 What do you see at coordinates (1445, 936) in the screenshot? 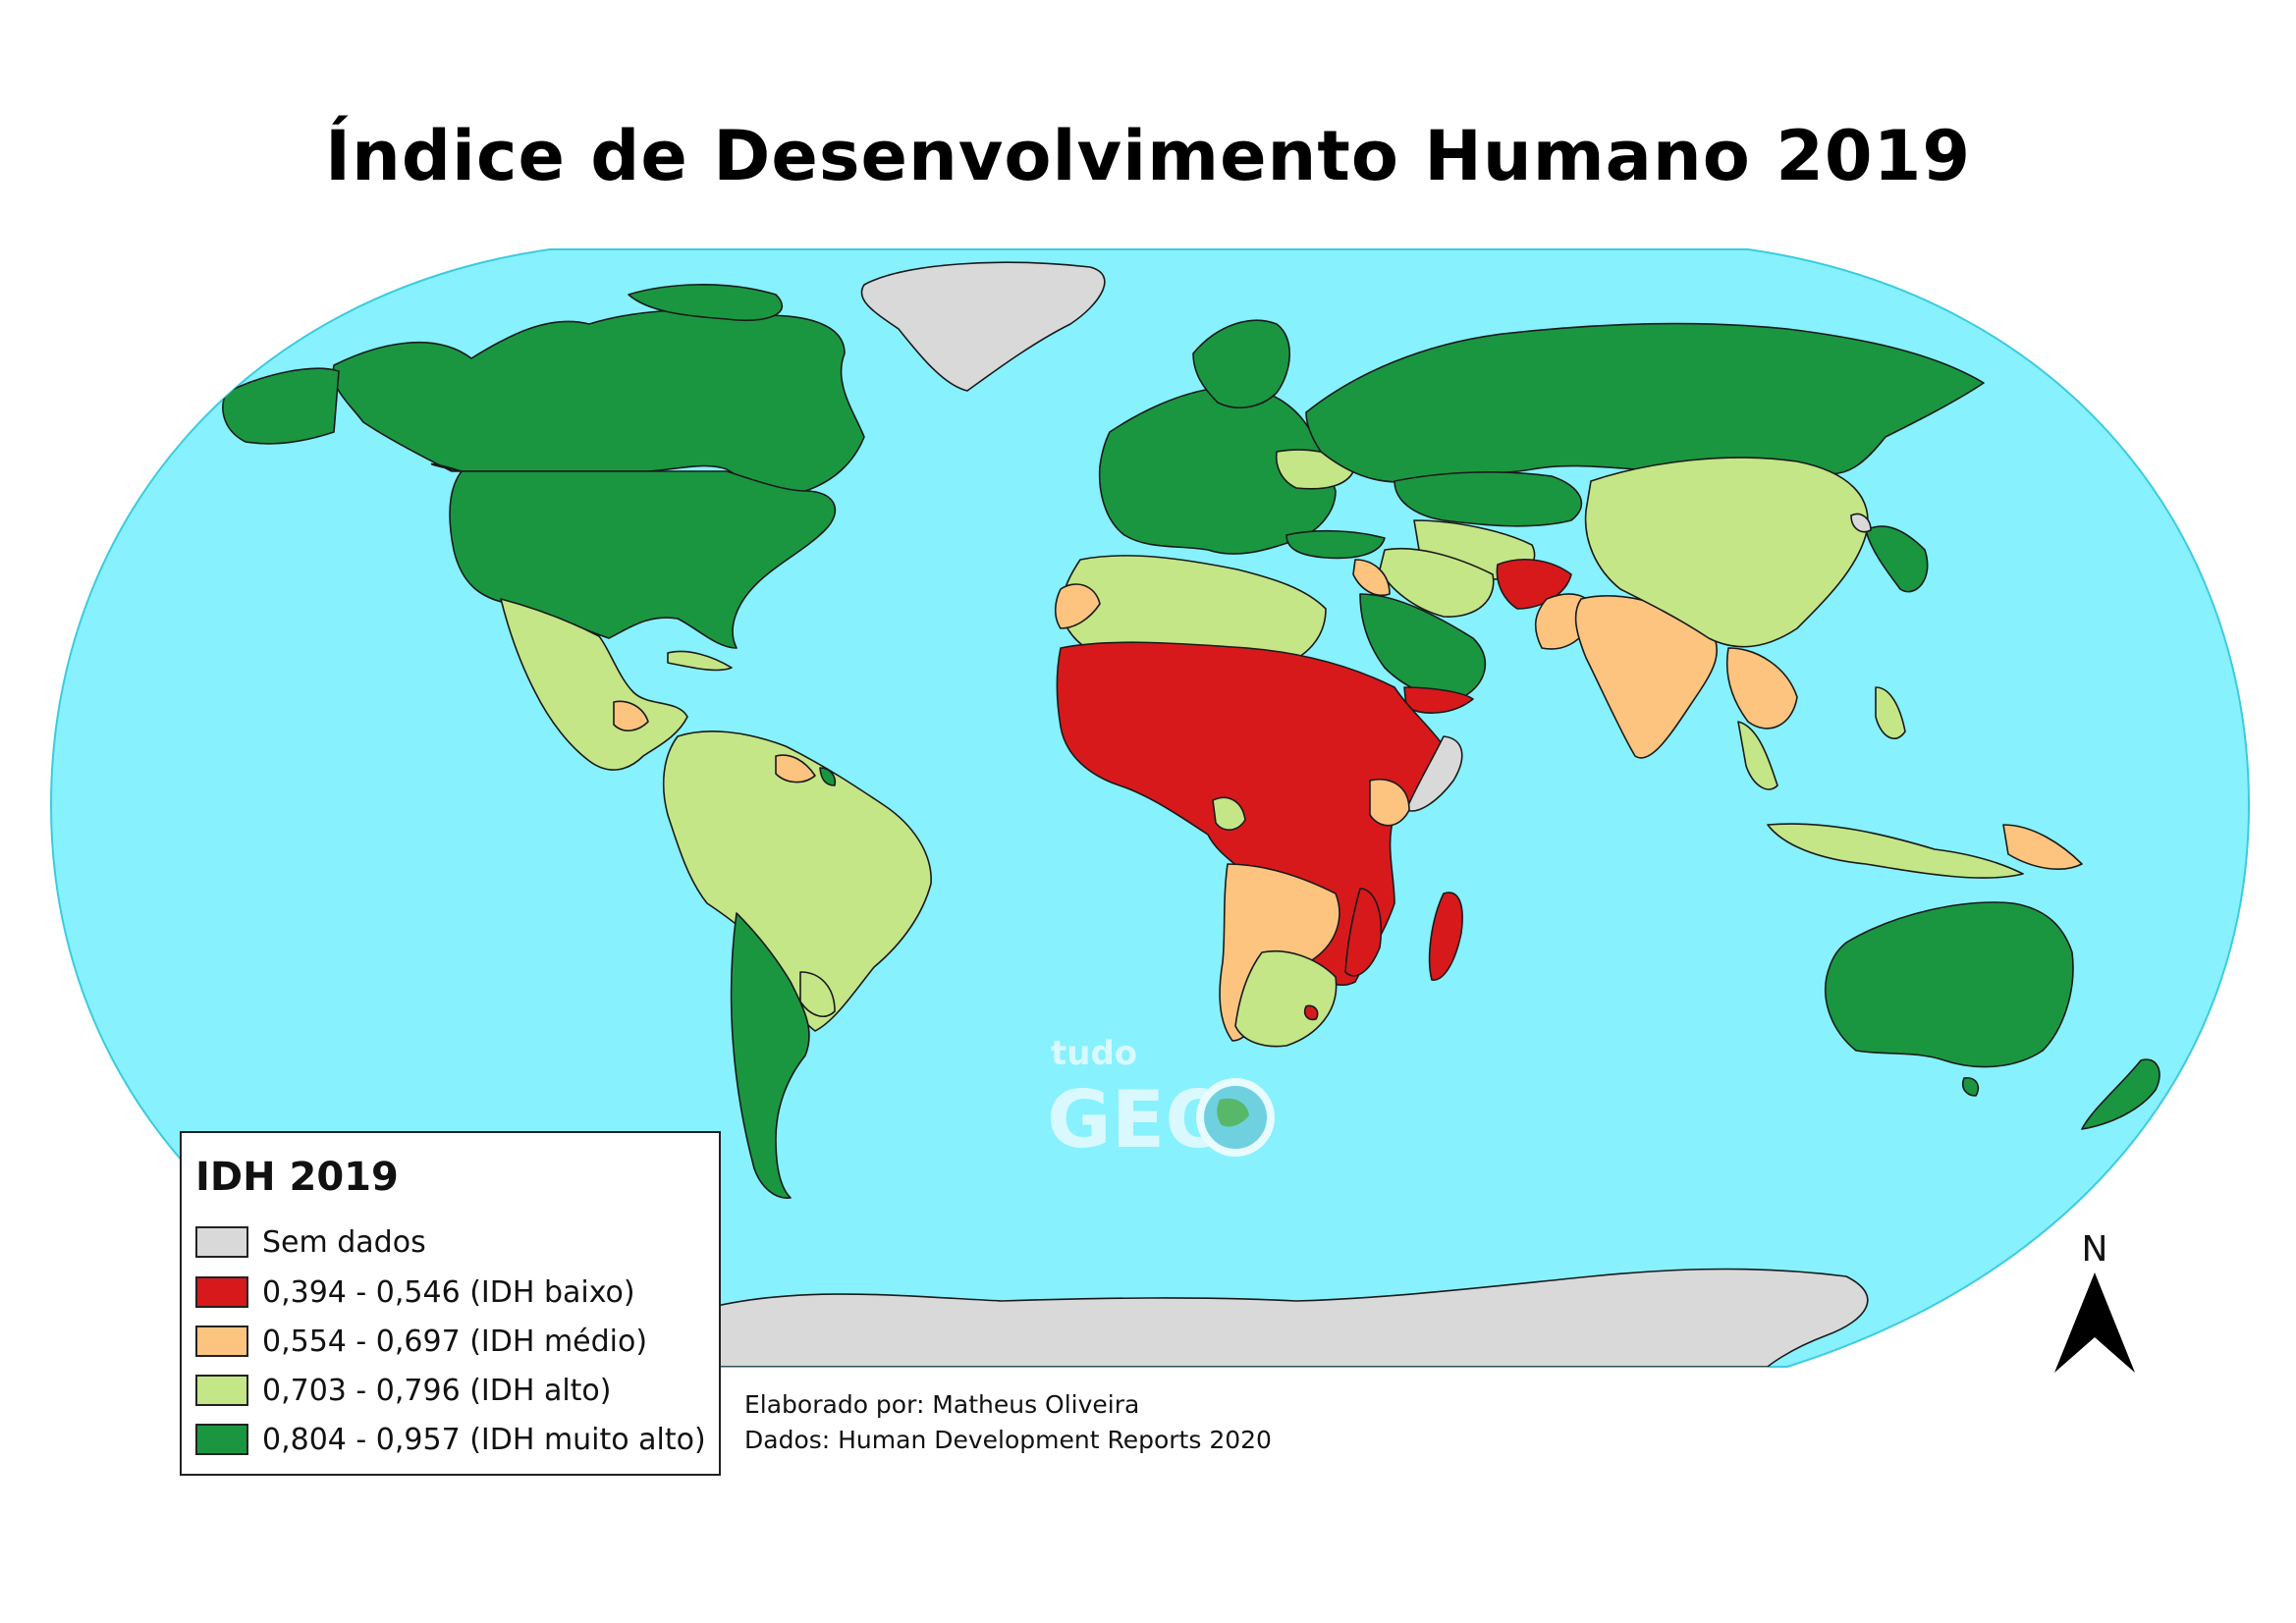
I see `madagascar` at bounding box center [1445, 936].